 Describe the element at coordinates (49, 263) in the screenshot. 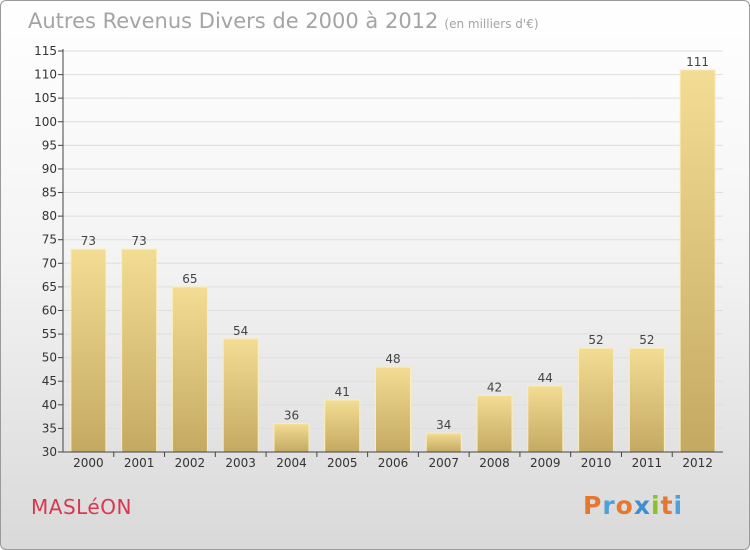

I see `y-tick-label: 70` at that location.